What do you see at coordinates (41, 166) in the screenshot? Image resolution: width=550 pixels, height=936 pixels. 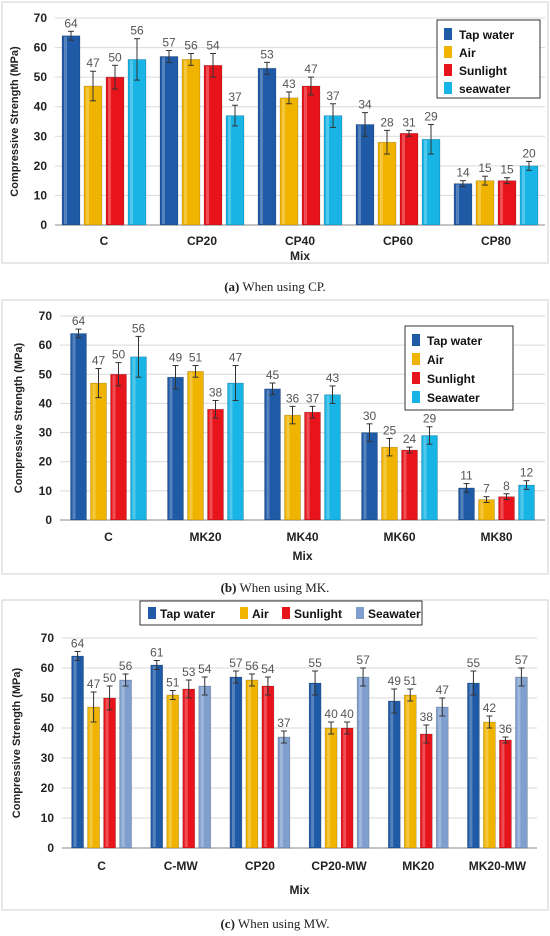 I see `chart-a-ytick-label: 20` at bounding box center [41, 166].